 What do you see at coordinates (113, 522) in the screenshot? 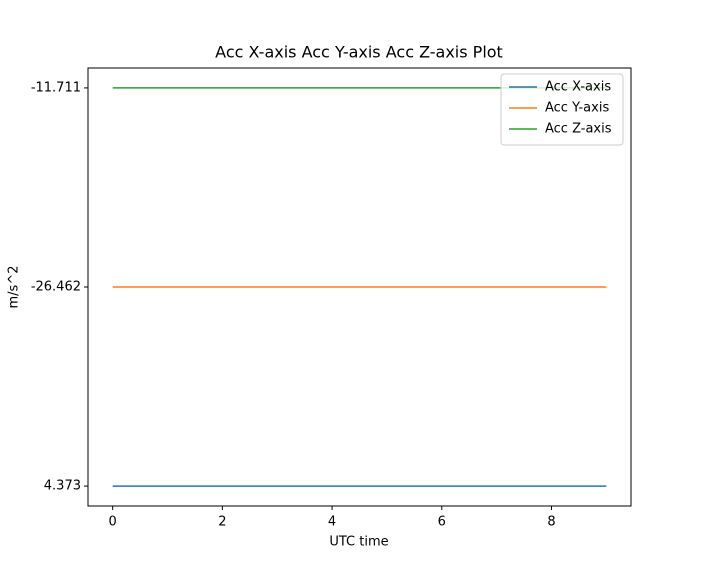
I see `x-tick-label: 0` at bounding box center [113, 522].